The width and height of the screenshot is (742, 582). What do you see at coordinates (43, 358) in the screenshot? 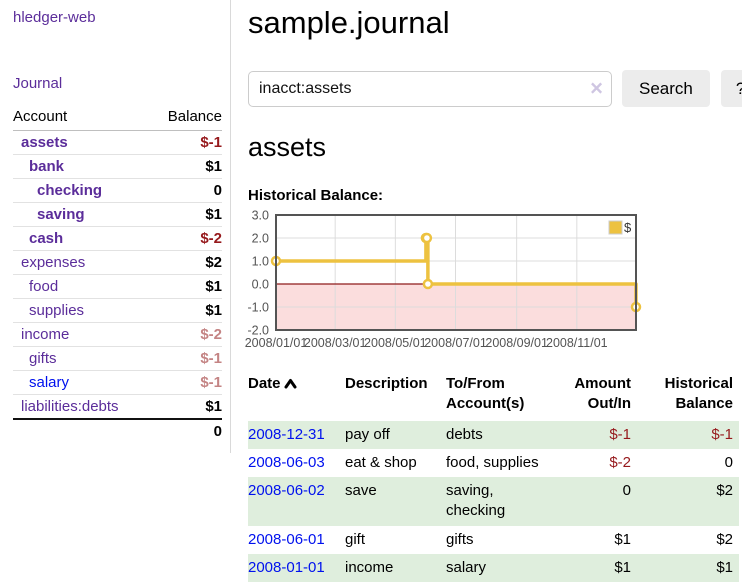
I see `account-link-gifts: gifts` at bounding box center [43, 358].